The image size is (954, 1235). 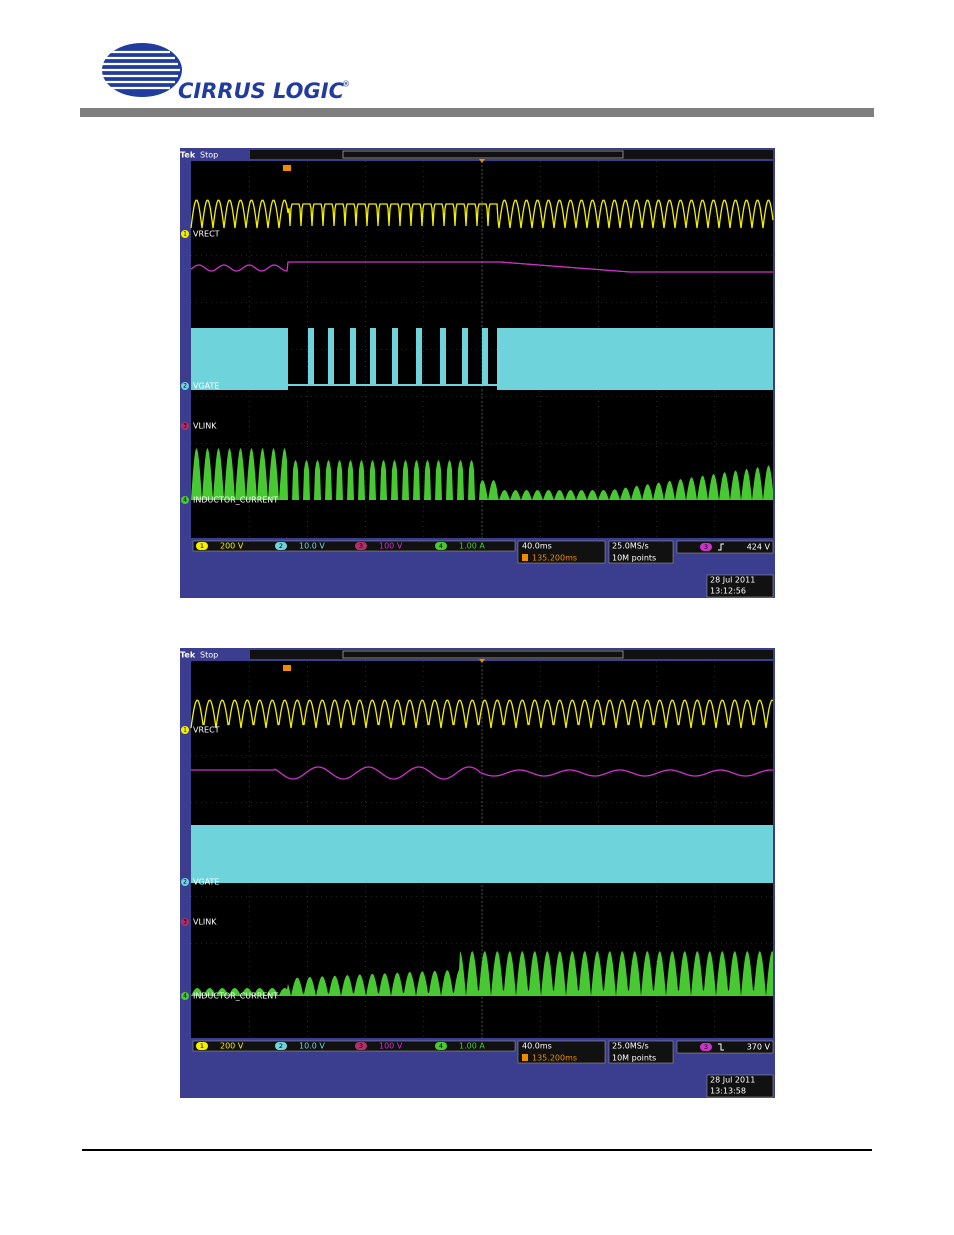 What do you see at coordinates (209, 655) in the screenshot?
I see `acq-state: Stop` at bounding box center [209, 655].